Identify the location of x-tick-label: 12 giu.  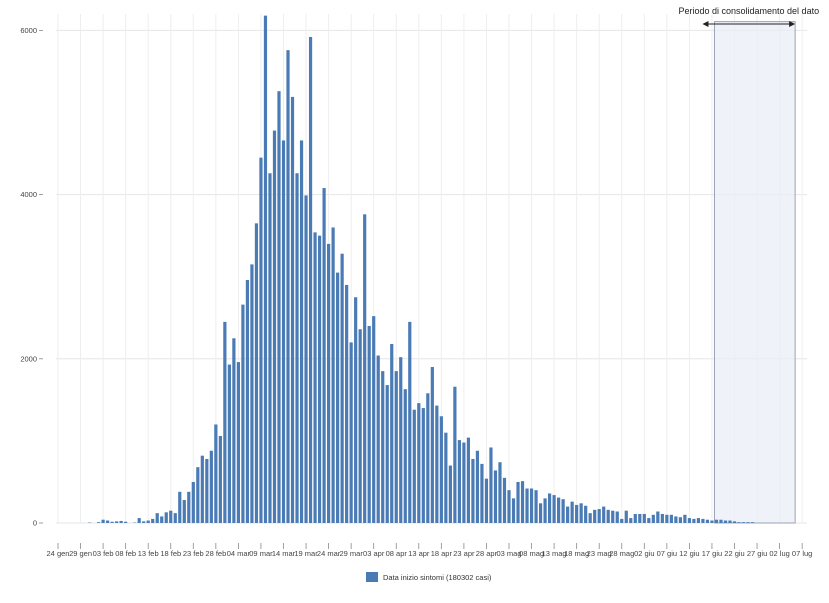
(689, 553).